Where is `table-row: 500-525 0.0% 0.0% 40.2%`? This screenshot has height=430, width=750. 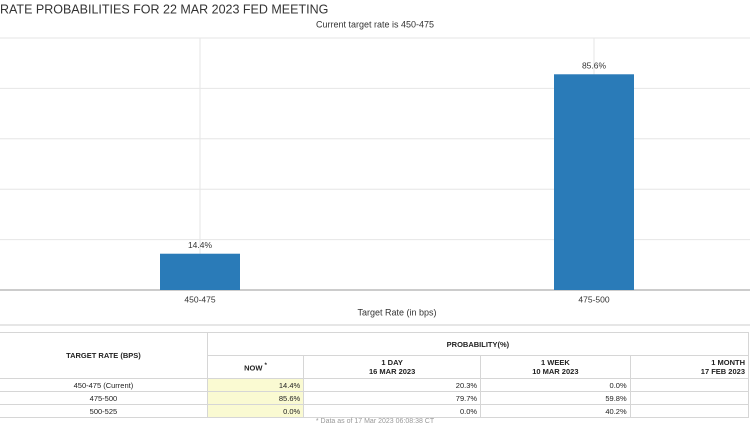 table-row: 500-525 0.0% 0.0% 40.2% is located at coordinates (375, 411).